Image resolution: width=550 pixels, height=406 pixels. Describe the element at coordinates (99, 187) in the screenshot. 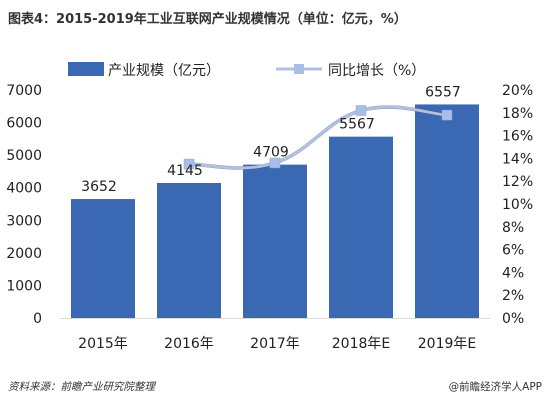

I see `bar-data-label: 3652` at that location.